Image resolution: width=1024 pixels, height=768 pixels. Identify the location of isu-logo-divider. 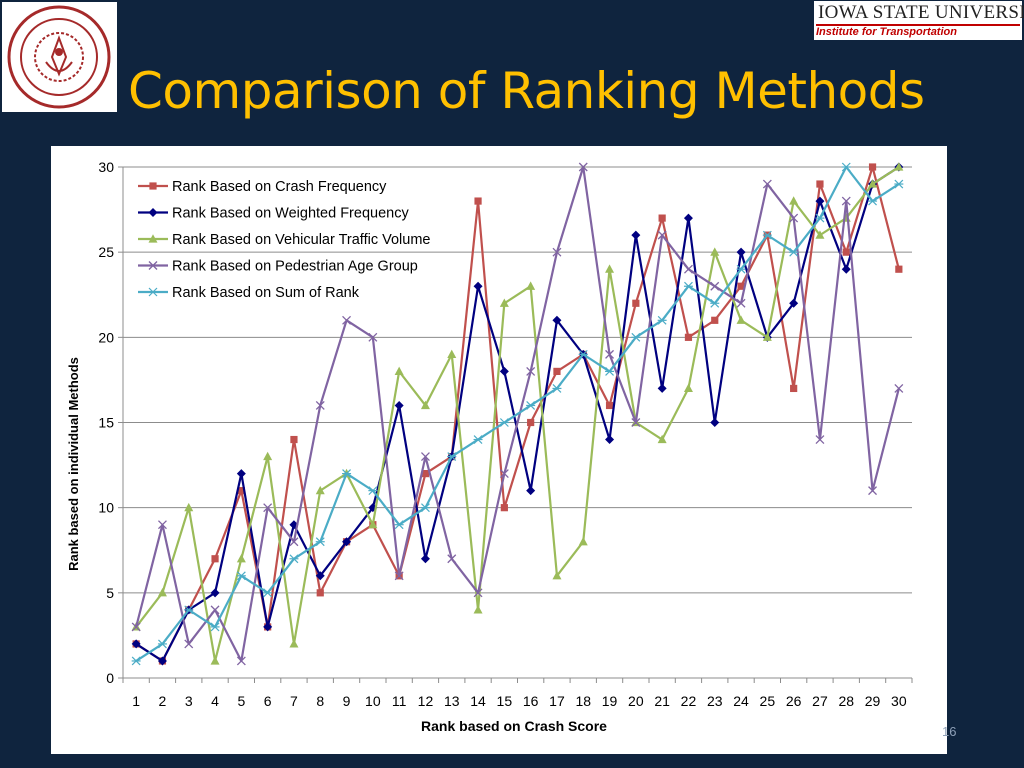
(918, 32).